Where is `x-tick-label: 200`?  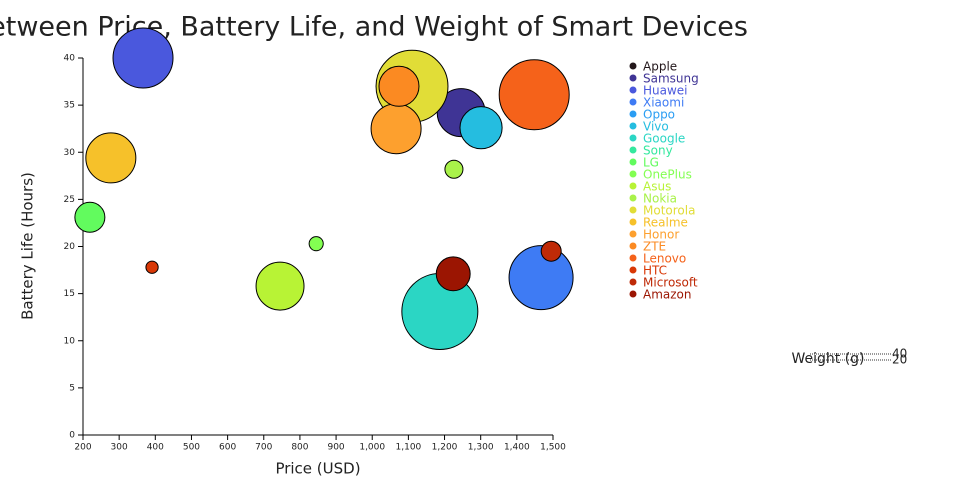 x-tick-label: 200 is located at coordinates (82, 448).